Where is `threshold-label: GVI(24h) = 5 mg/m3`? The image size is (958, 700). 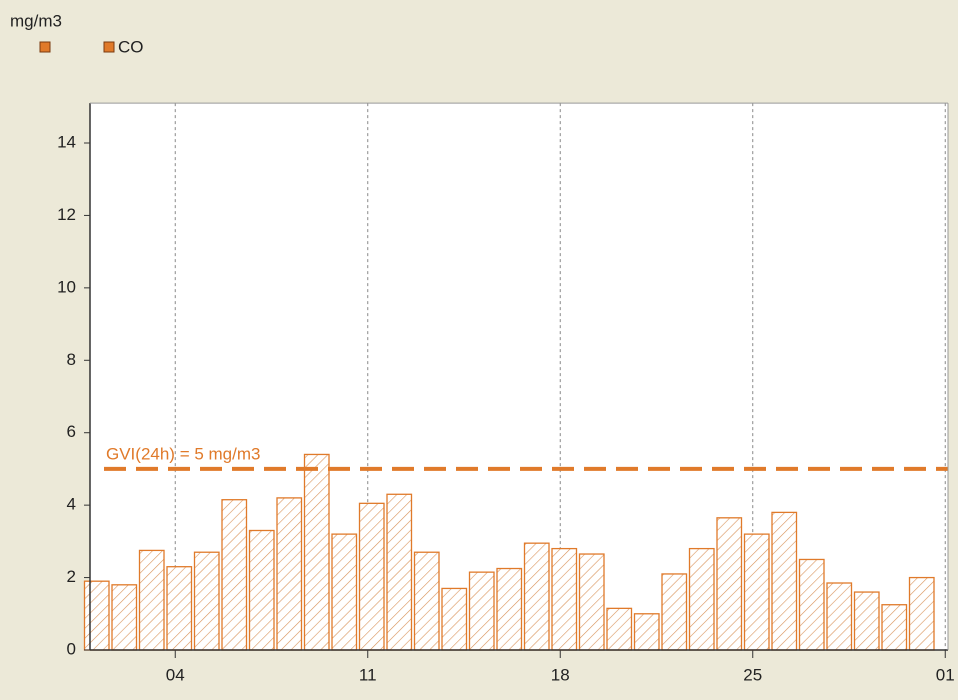 threshold-label: GVI(24h) = 5 mg/m3 is located at coordinates (183, 453).